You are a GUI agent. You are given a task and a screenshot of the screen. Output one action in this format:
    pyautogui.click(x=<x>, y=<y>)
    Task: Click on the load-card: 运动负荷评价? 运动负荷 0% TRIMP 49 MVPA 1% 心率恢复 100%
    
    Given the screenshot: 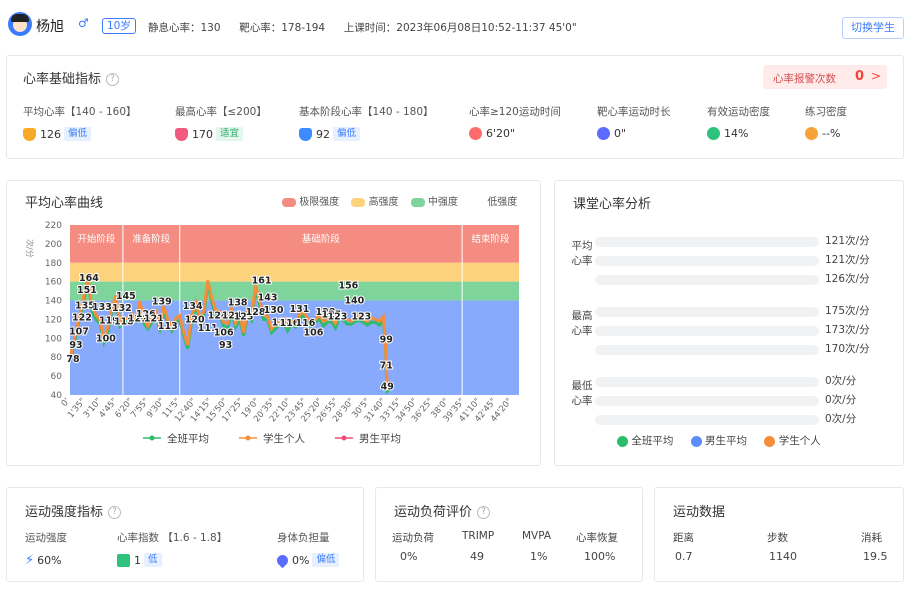 What is the action you would take?
    pyautogui.click(x=509, y=534)
    